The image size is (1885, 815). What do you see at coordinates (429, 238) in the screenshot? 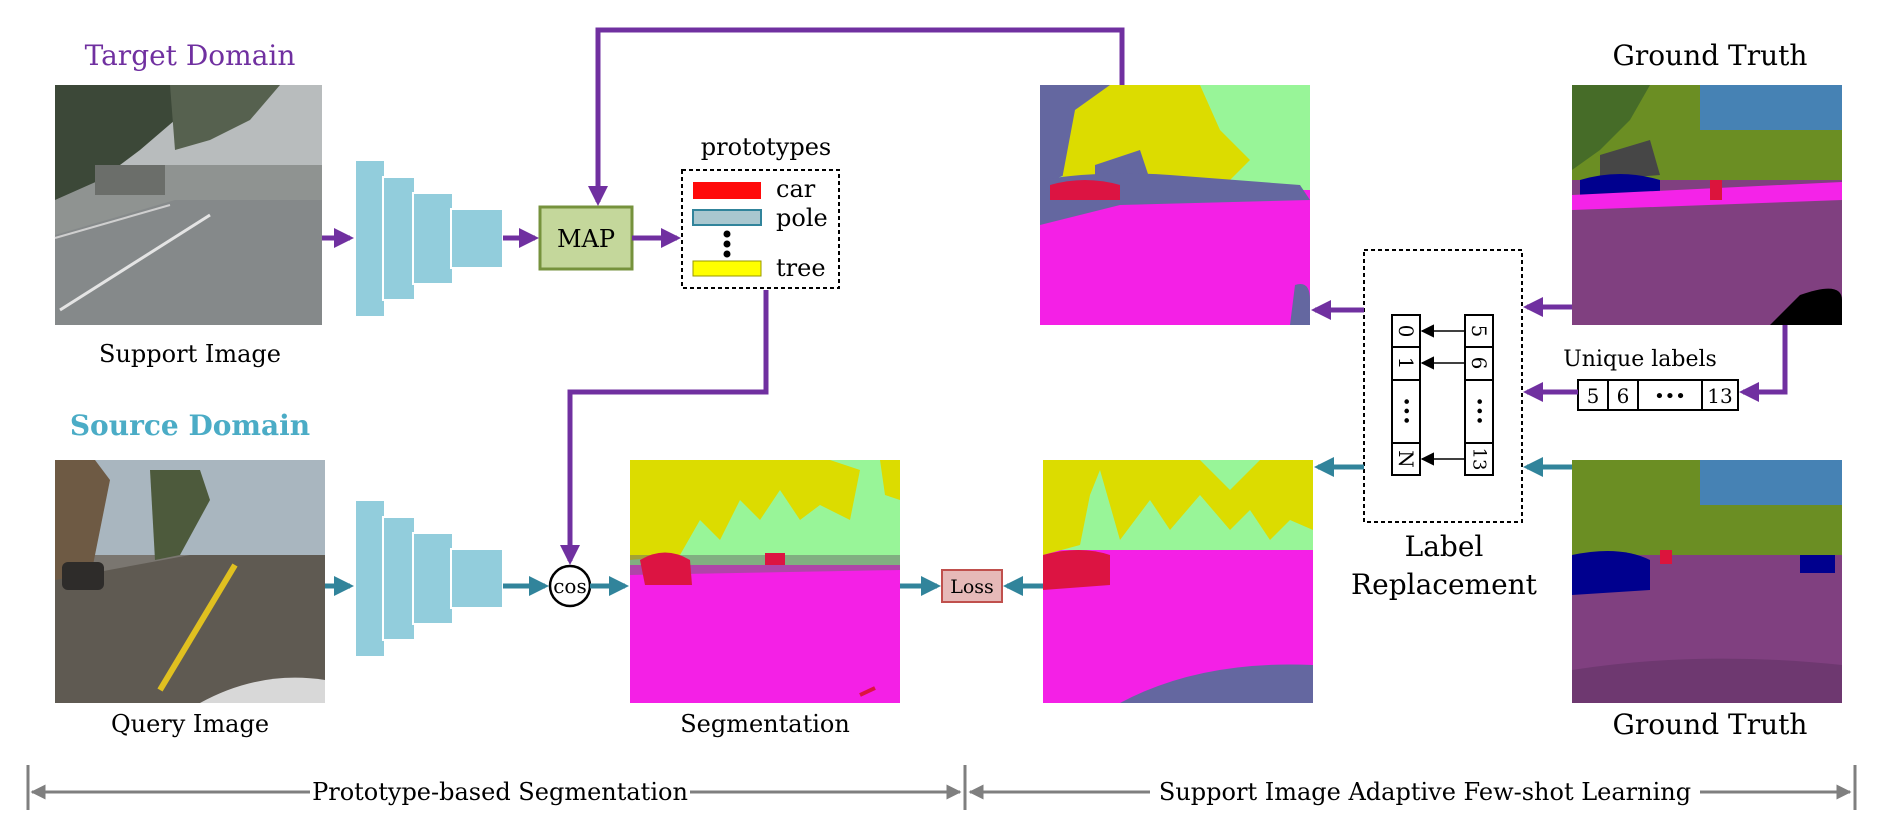
I see `target-encoder` at bounding box center [429, 238].